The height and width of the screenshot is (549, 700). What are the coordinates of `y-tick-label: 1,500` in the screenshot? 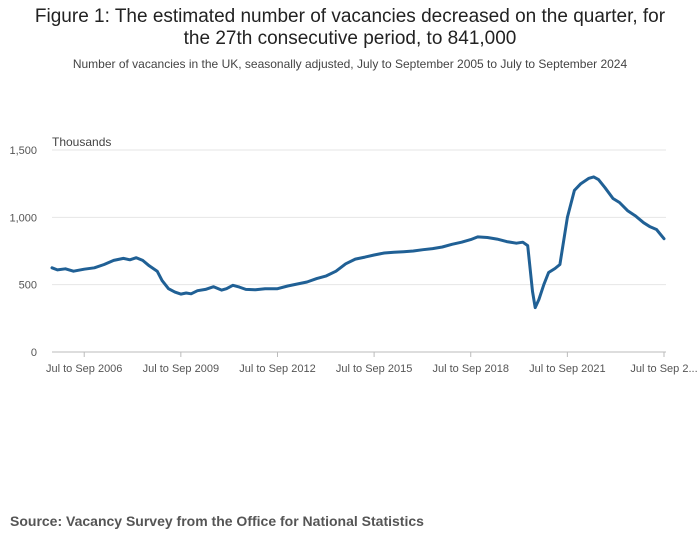 It's located at (23, 151).